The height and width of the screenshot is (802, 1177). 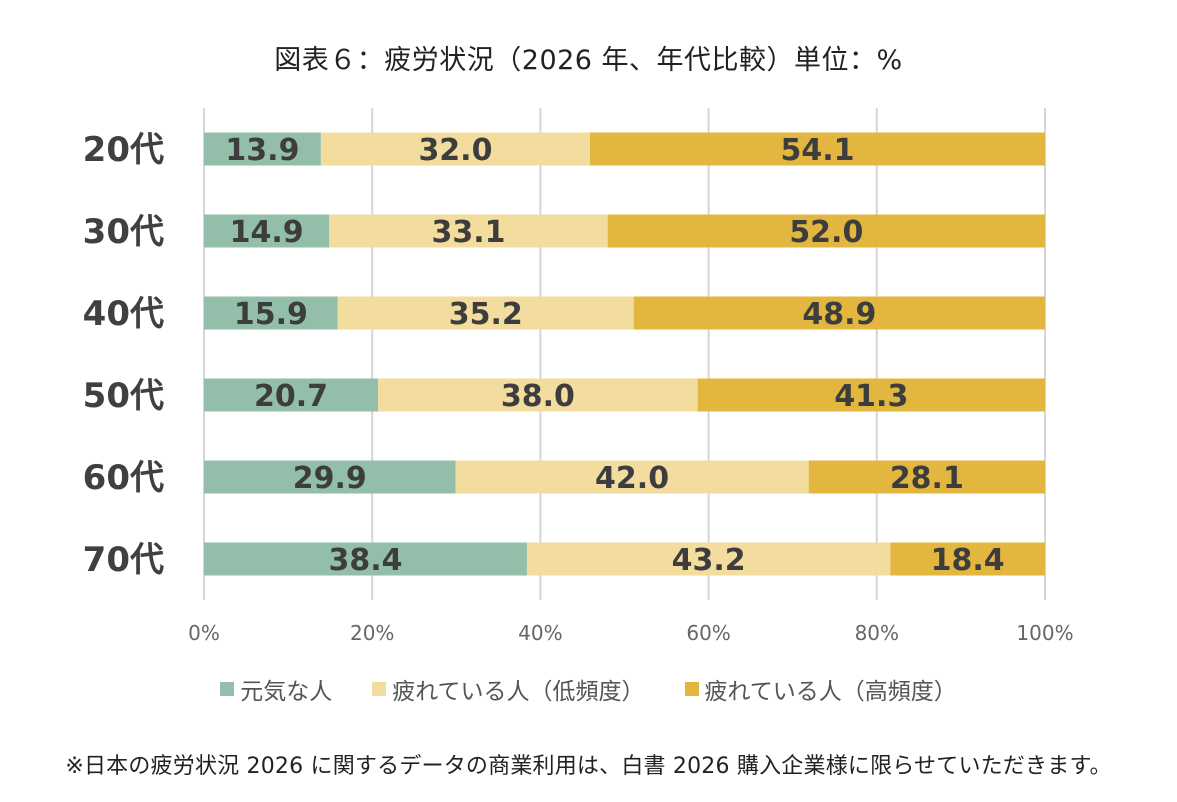 What do you see at coordinates (1044, 633) in the screenshot?
I see `x-tick-label: 100%` at bounding box center [1044, 633].